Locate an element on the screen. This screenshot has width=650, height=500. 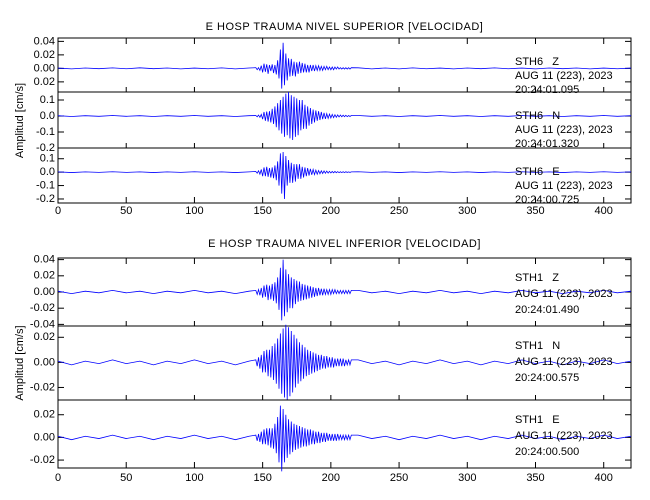
trace-annotation: 20:24:00.575 is located at coordinates (547, 378).